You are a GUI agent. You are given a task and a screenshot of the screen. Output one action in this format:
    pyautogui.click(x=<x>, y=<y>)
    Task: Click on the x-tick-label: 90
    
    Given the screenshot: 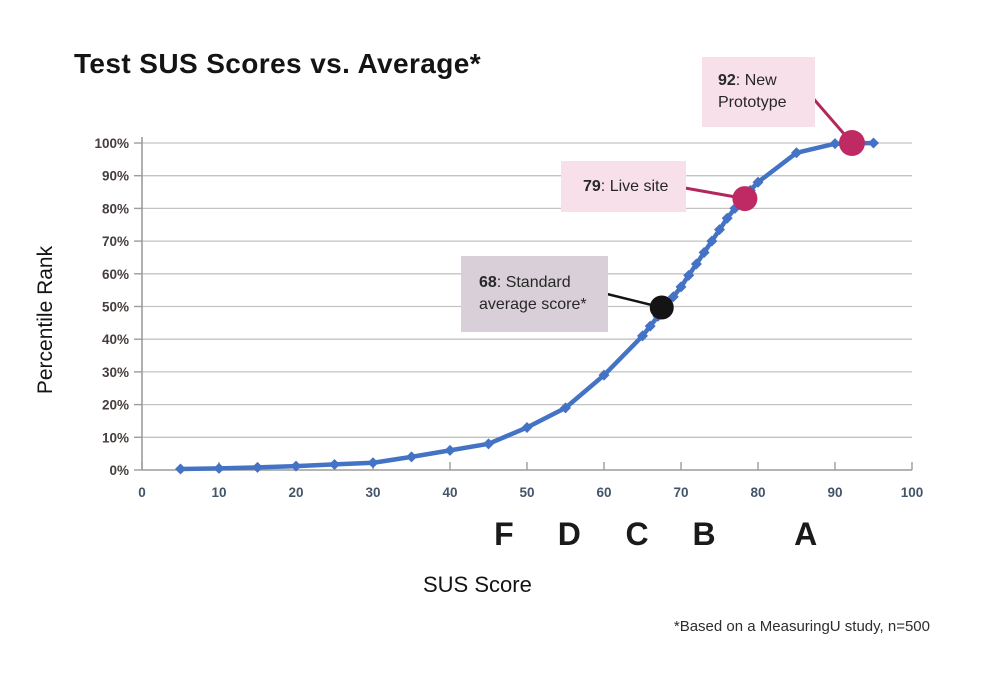 What is the action you would take?
    pyautogui.click(x=834, y=492)
    